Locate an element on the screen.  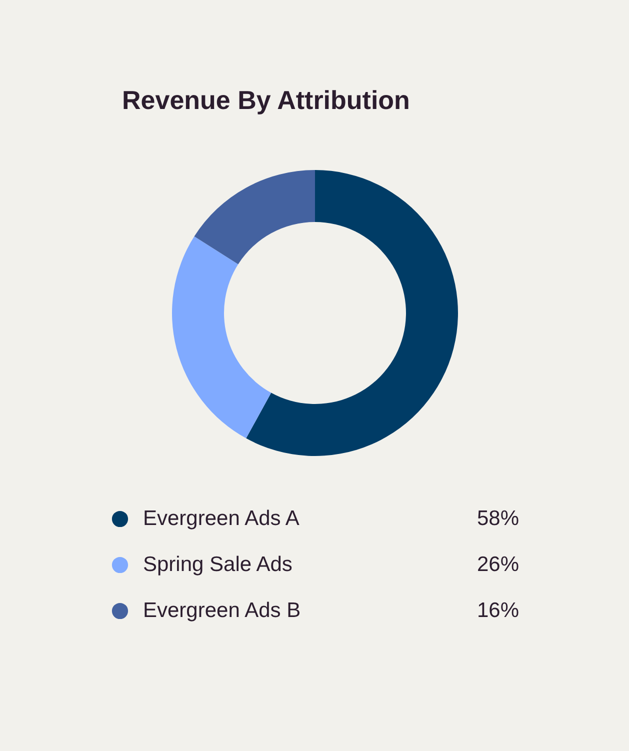
data-label: 26% is located at coordinates (497, 564).